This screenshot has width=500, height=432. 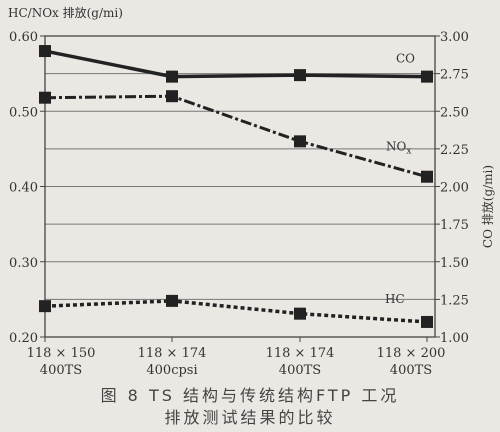 What do you see at coordinates (23, 263) in the screenshot?
I see `left-tick-label: 0.30` at bounding box center [23, 263].